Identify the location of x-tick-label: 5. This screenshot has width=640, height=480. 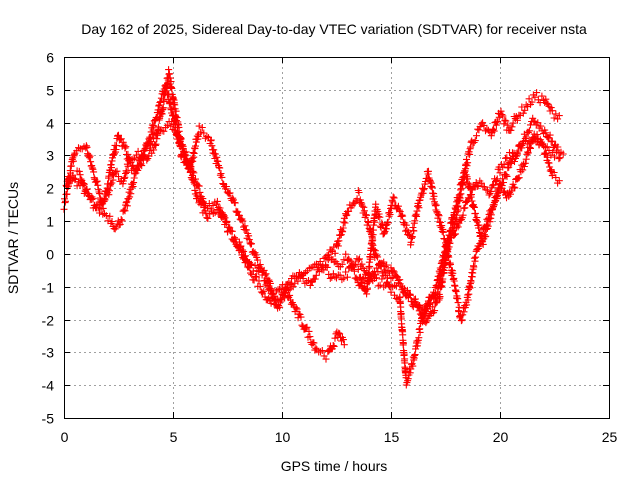
(174, 437).